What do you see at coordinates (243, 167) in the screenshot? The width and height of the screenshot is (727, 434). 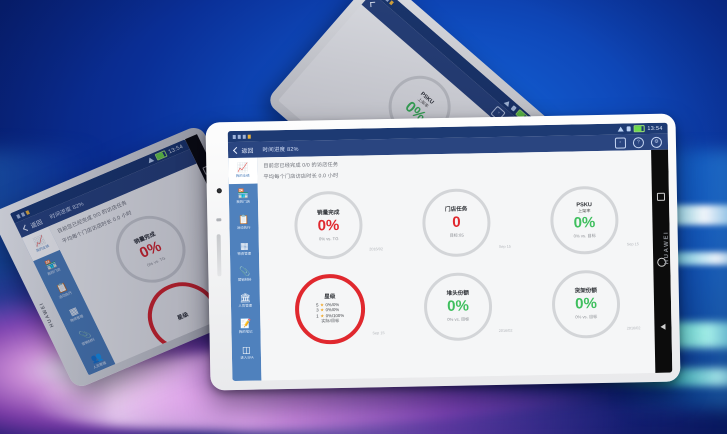 I see `chart-icon: 📈` at bounding box center [243, 167].